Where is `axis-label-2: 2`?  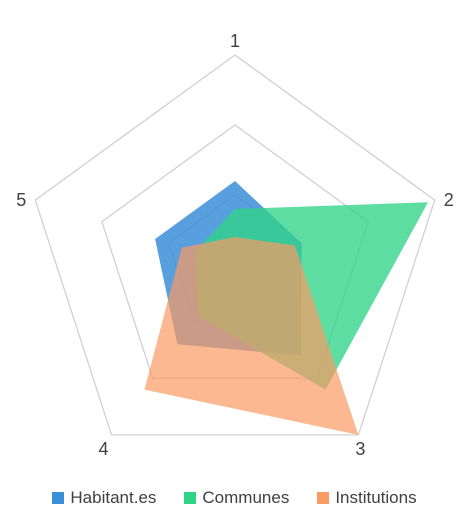 axis-label-2: 2 is located at coordinates (449, 200).